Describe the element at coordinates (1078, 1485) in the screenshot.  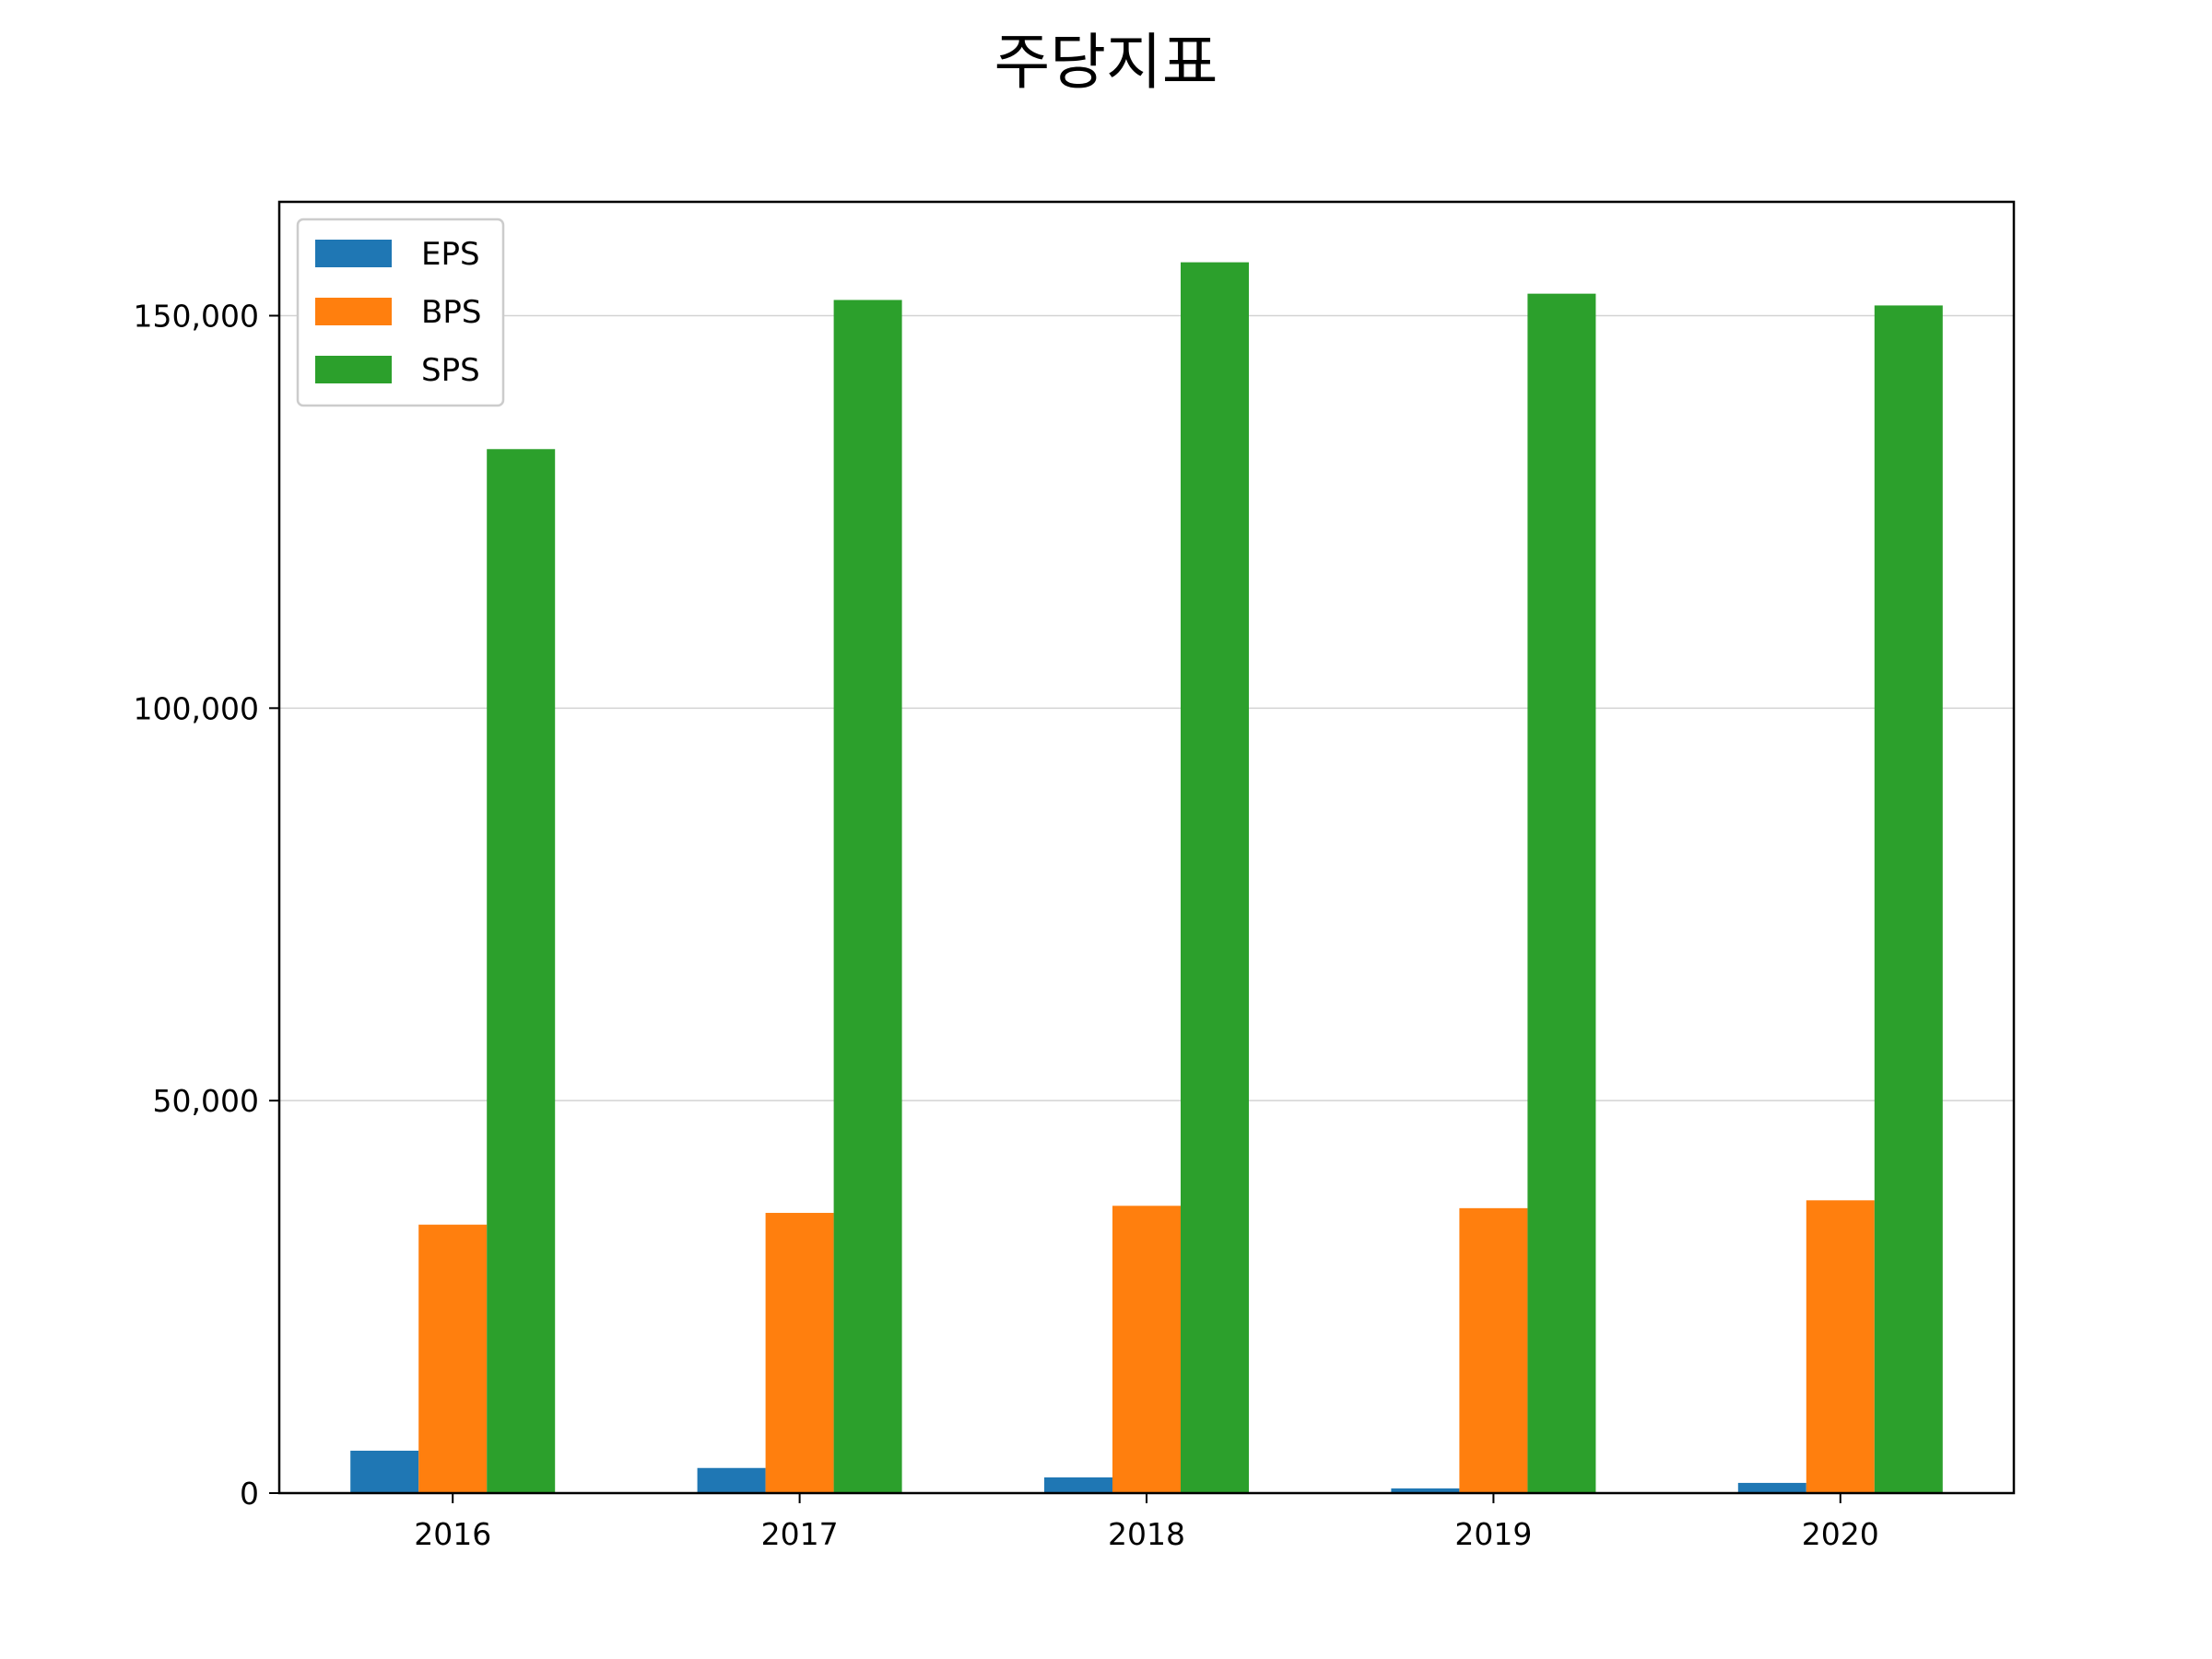
I see `bar-eps-2018` at that location.